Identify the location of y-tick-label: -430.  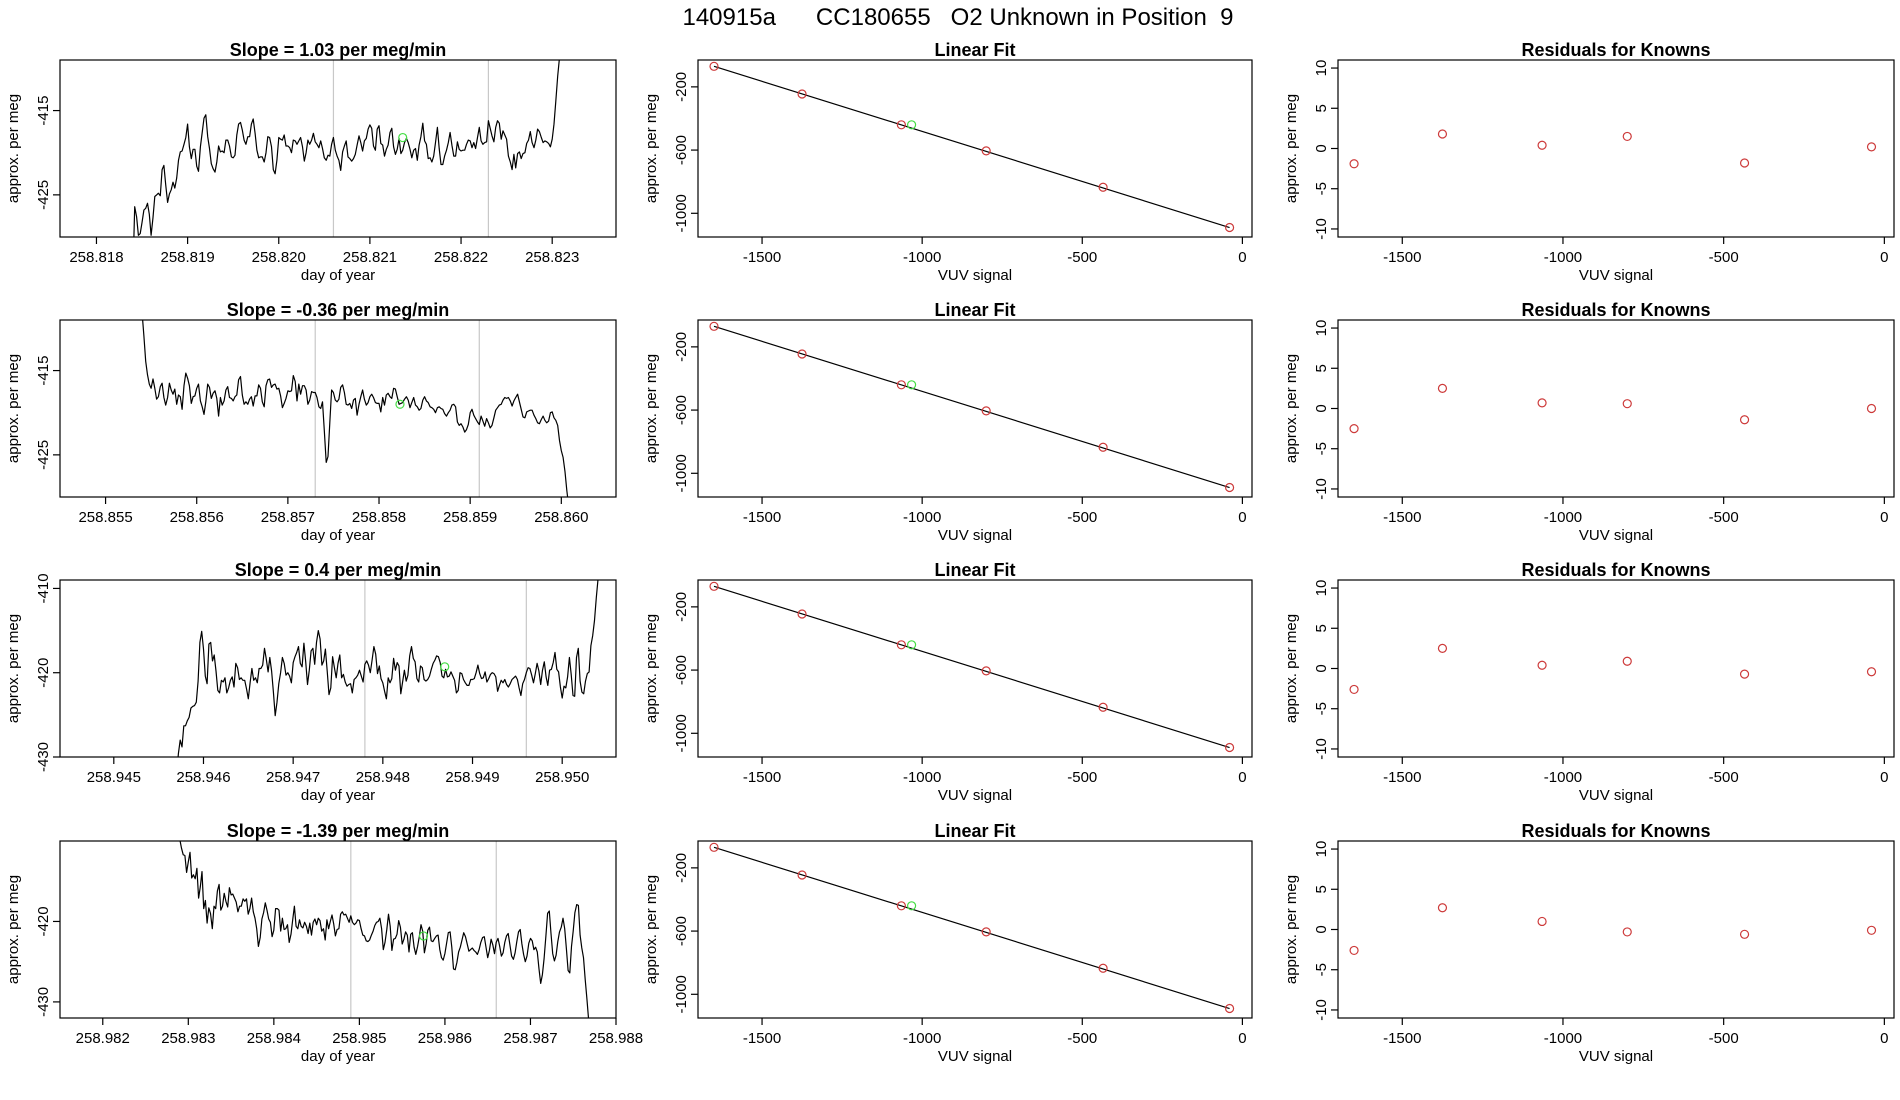
(43, 1002).